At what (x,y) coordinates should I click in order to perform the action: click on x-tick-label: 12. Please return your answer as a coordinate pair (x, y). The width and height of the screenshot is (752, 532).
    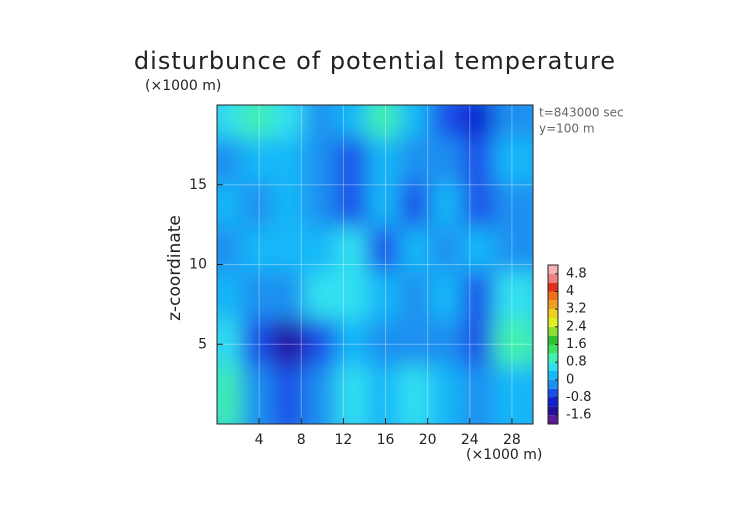
    Looking at the image, I should click on (343, 440).